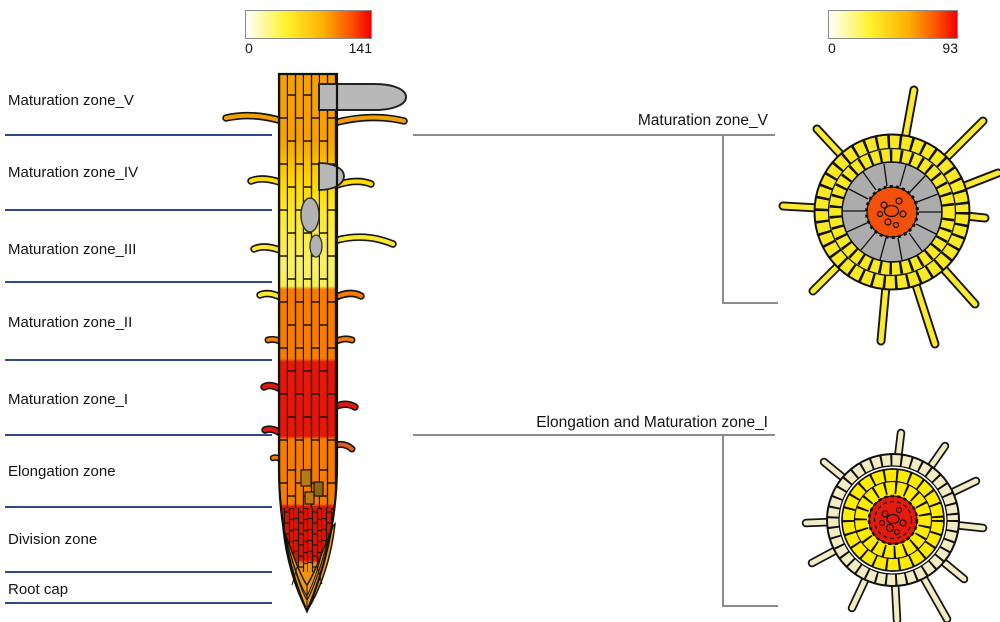 The width and height of the screenshot is (1000, 622). What do you see at coordinates (893, 520) in the screenshot?
I see `stele-elongation-i` at bounding box center [893, 520].